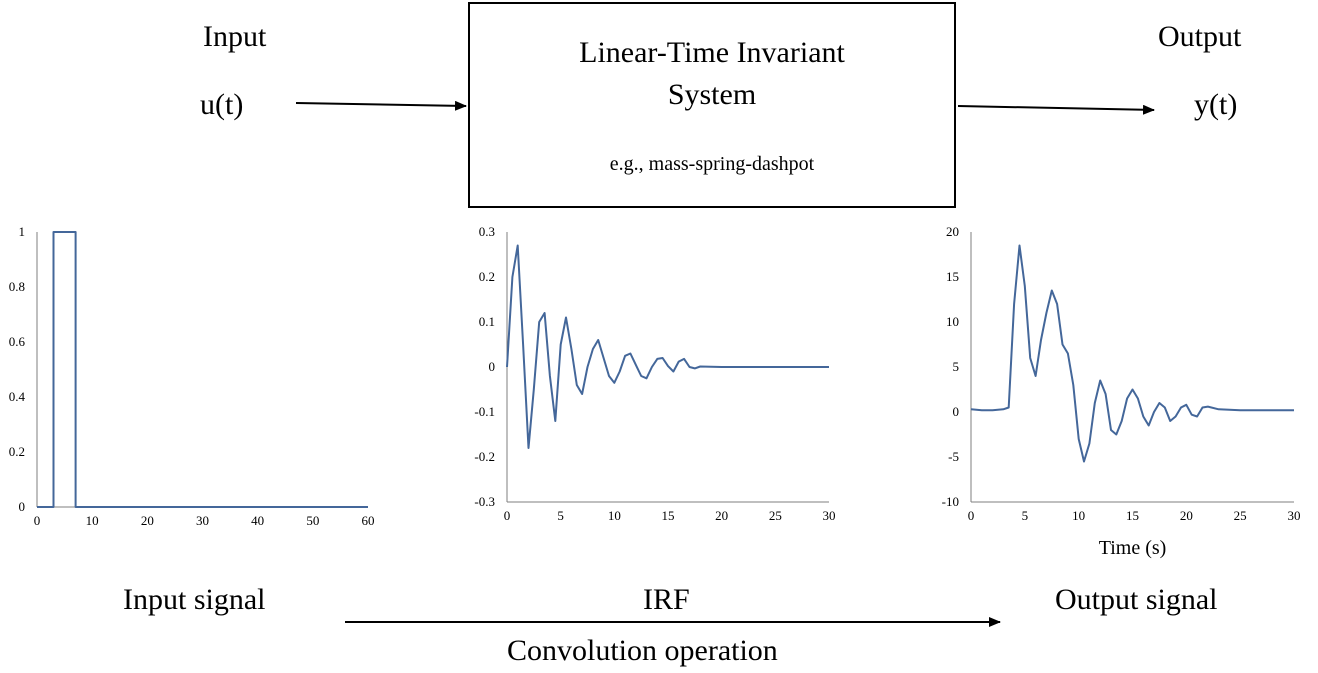 The height and width of the screenshot is (673, 1318). I want to click on y-tick-label: 1, so click(22, 231).